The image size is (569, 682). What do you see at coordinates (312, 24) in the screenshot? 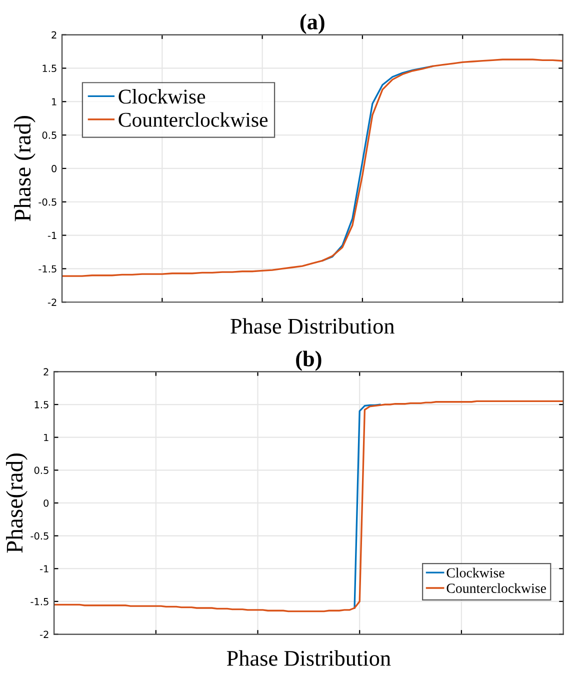
I see `chart-title: (a)` at bounding box center [312, 24].